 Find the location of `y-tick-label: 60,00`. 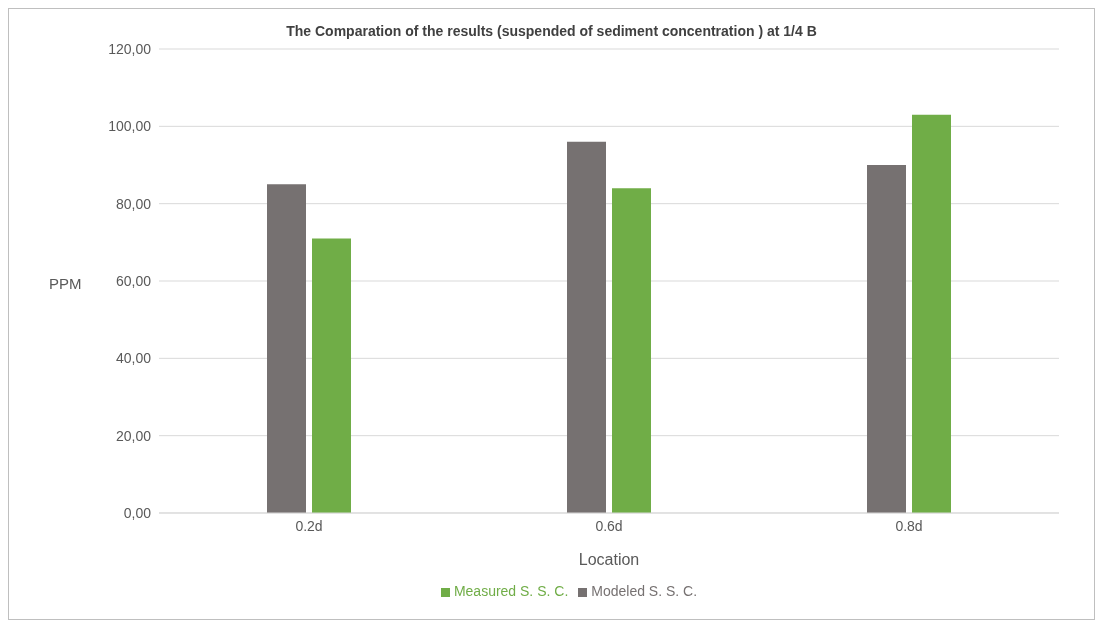

y-tick-label: 60,00 is located at coordinates (133, 280).